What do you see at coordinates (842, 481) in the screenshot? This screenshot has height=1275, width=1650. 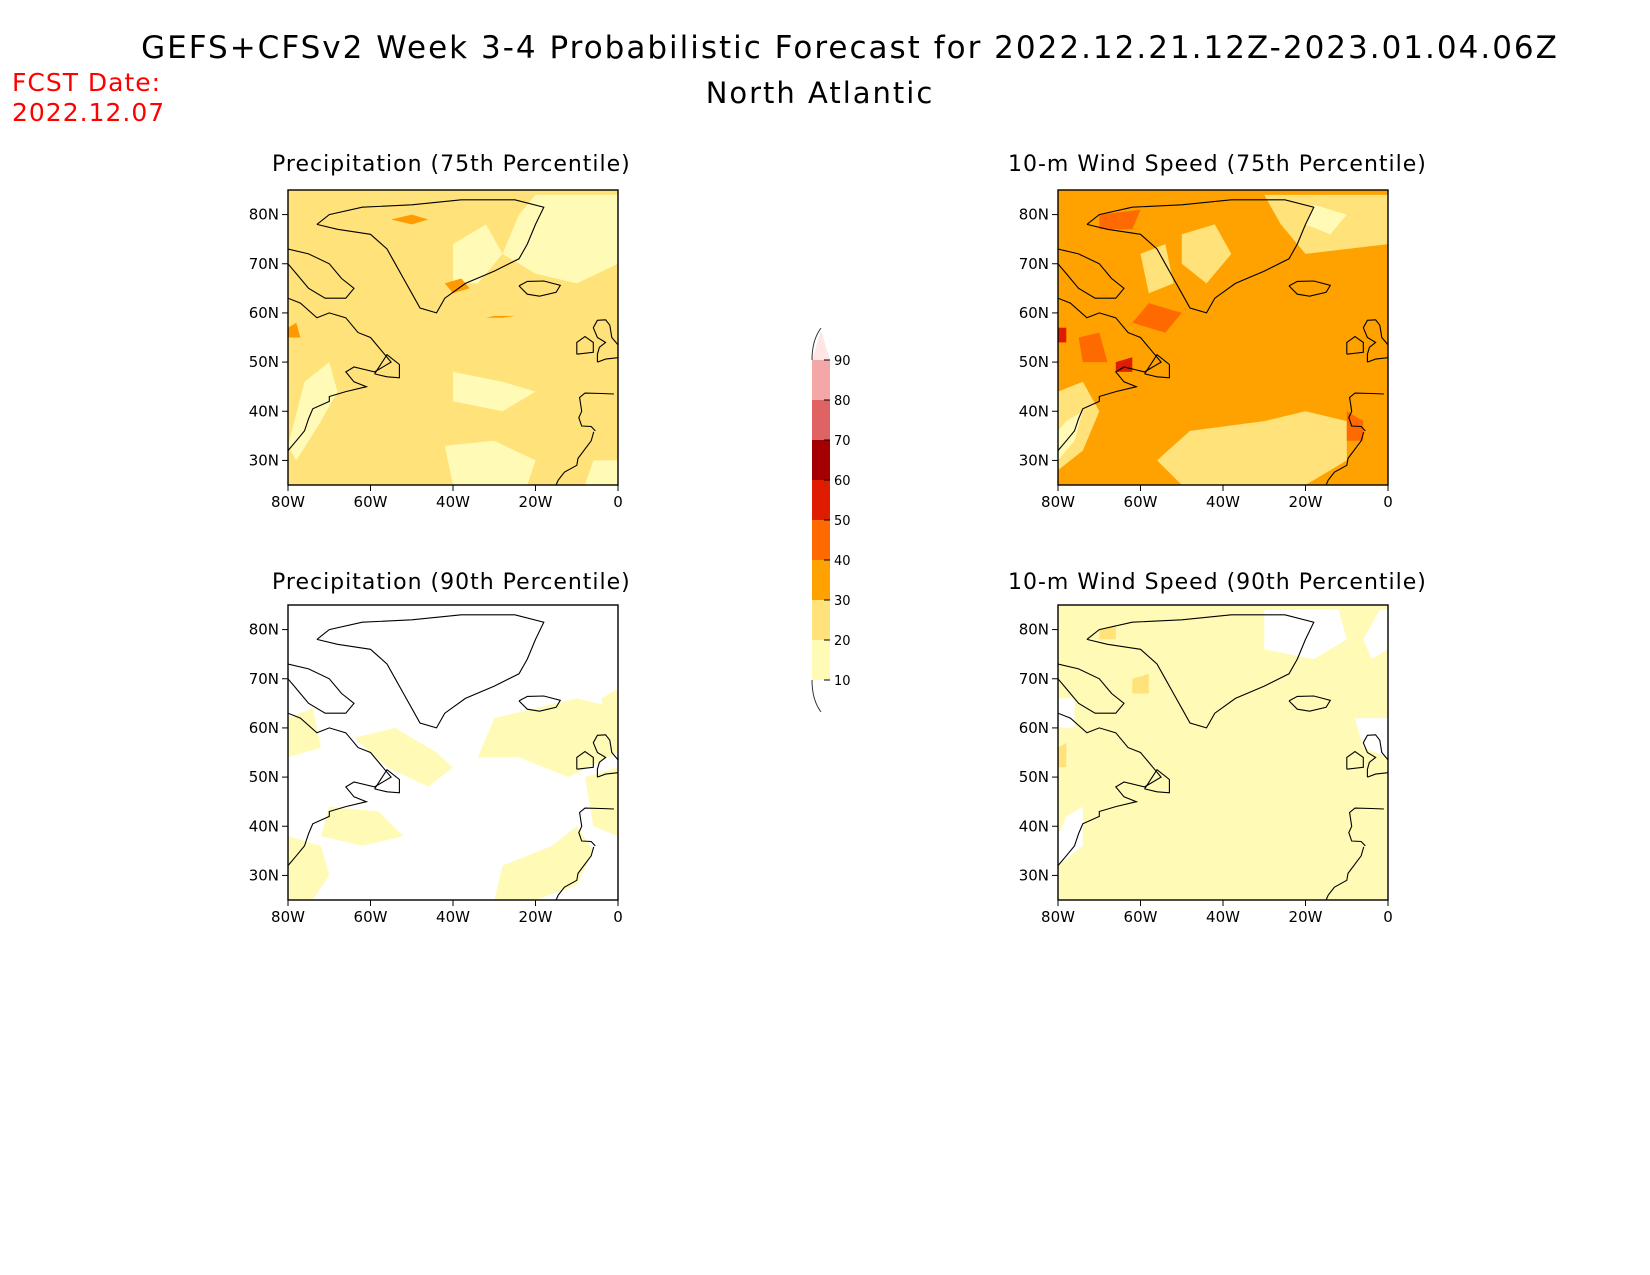 I see `colorbar-tick-label: 60` at bounding box center [842, 481].